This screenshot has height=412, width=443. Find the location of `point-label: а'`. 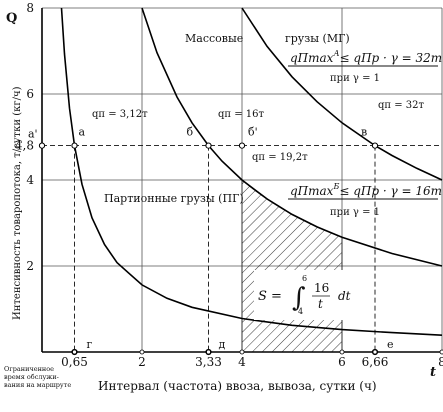

point-label: а' is located at coordinates (33, 134).